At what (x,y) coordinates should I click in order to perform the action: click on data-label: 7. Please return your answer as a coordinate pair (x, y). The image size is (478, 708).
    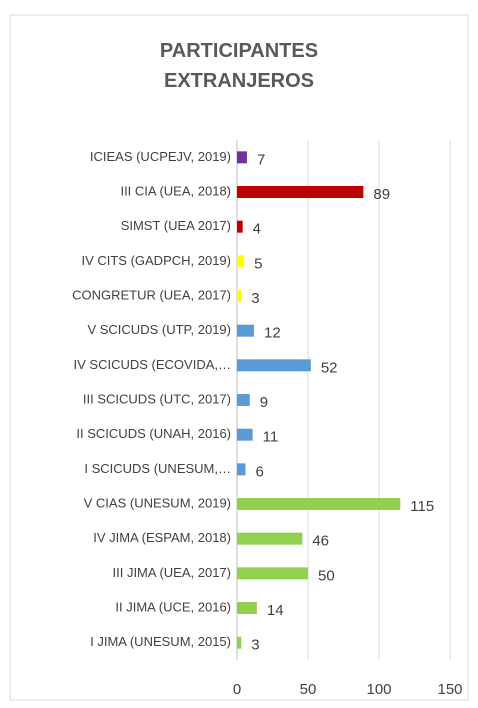
    Looking at the image, I should click on (261, 159).